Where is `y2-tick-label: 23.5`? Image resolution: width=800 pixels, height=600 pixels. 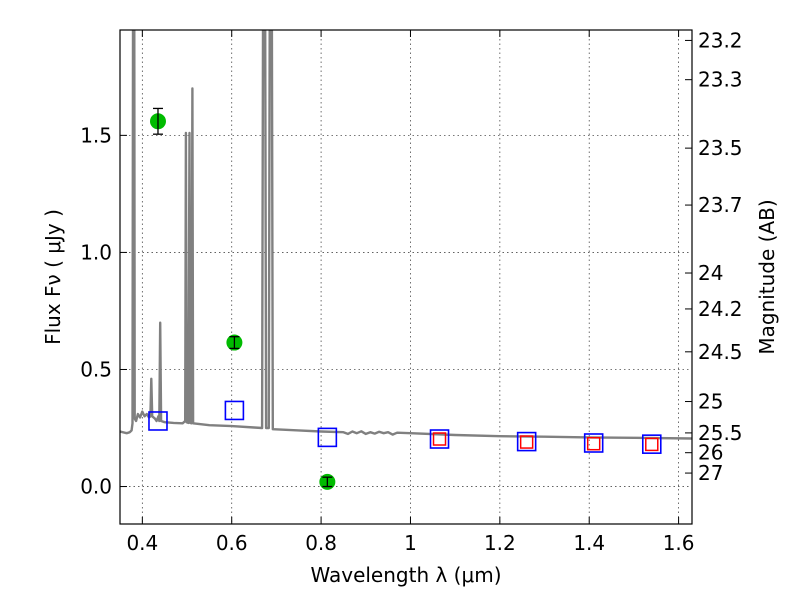
y2-tick-label: 23.5 is located at coordinates (720, 148).